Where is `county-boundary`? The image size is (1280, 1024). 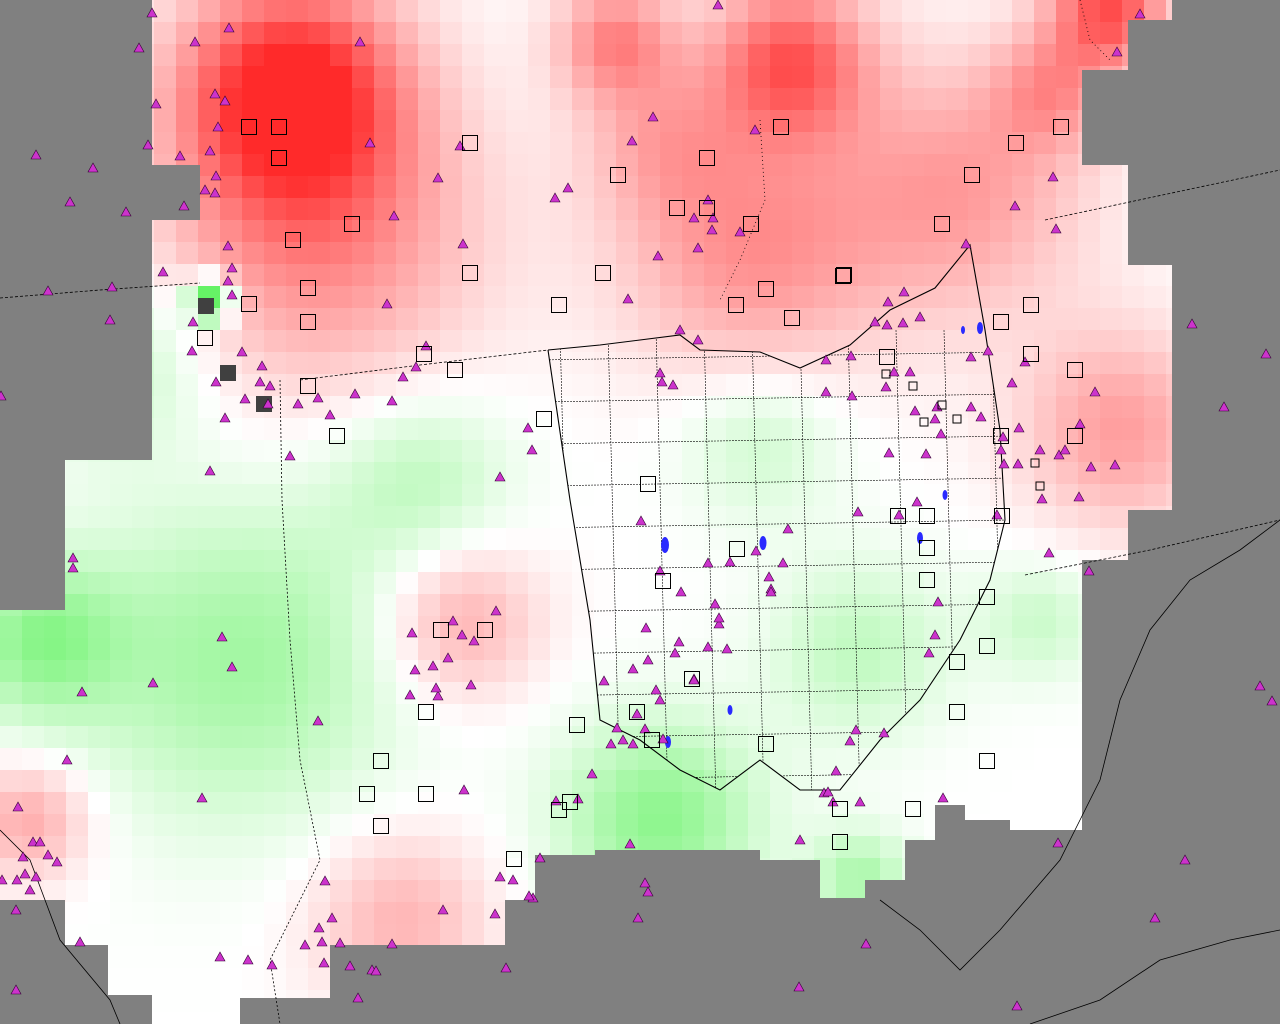 county-boundary is located at coordinates (776, 398).